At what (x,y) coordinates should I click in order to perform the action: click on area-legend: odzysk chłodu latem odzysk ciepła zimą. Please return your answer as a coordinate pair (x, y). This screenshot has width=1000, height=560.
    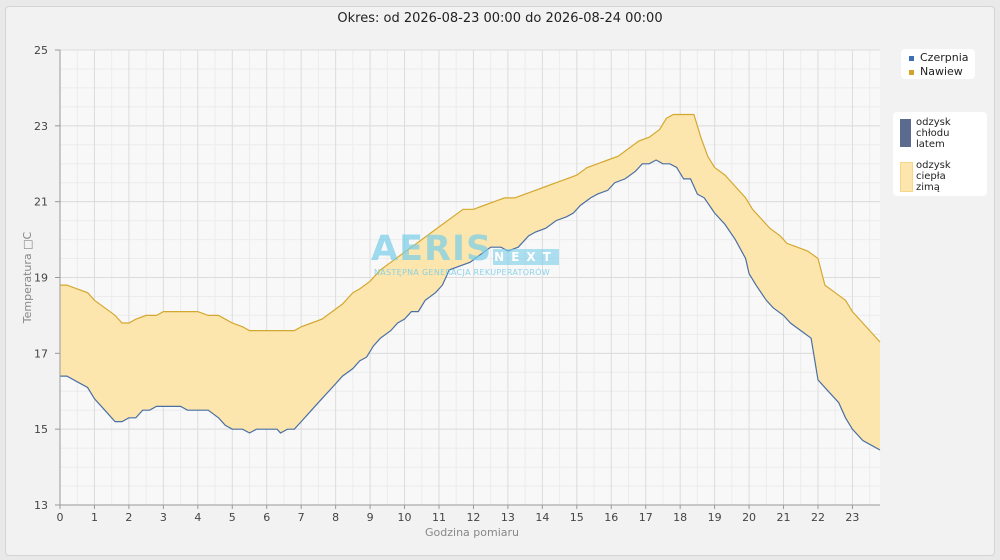
    Looking at the image, I should click on (940, 154).